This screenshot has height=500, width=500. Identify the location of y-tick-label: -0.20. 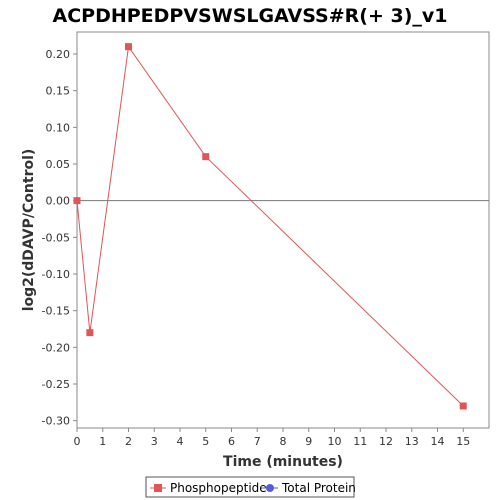
(56, 347).